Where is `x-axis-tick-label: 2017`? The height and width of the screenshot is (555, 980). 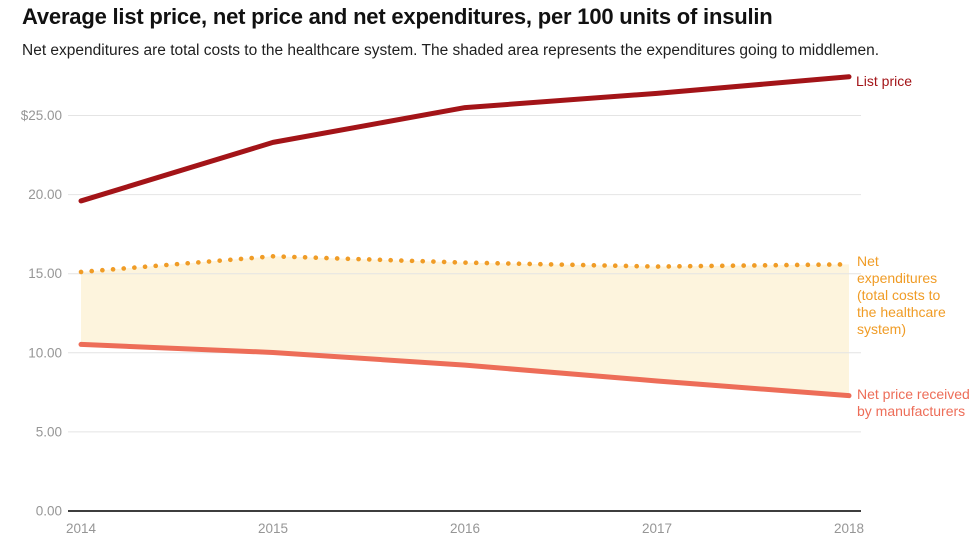
x-axis-tick-label: 2017 is located at coordinates (657, 528).